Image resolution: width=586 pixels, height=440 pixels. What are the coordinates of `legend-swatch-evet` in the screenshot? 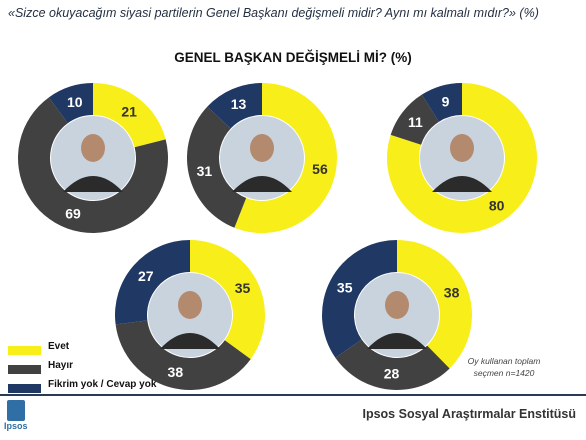 It's located at (24, 350).